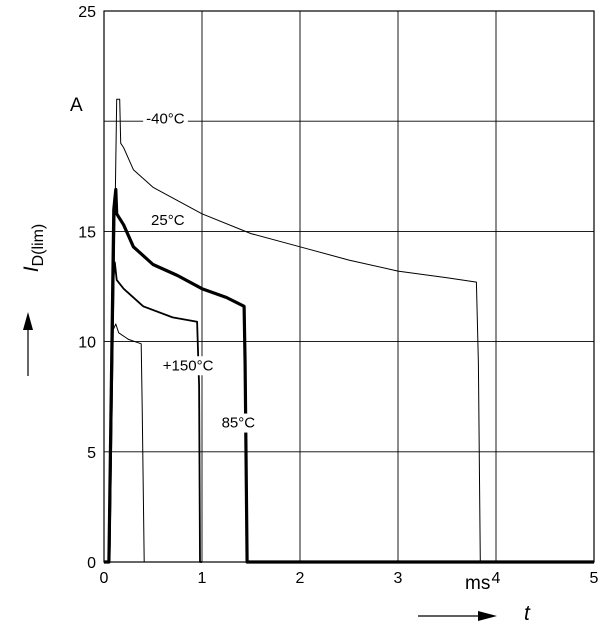  I want to click on series-label-text: 85°C, so click(239, 423).